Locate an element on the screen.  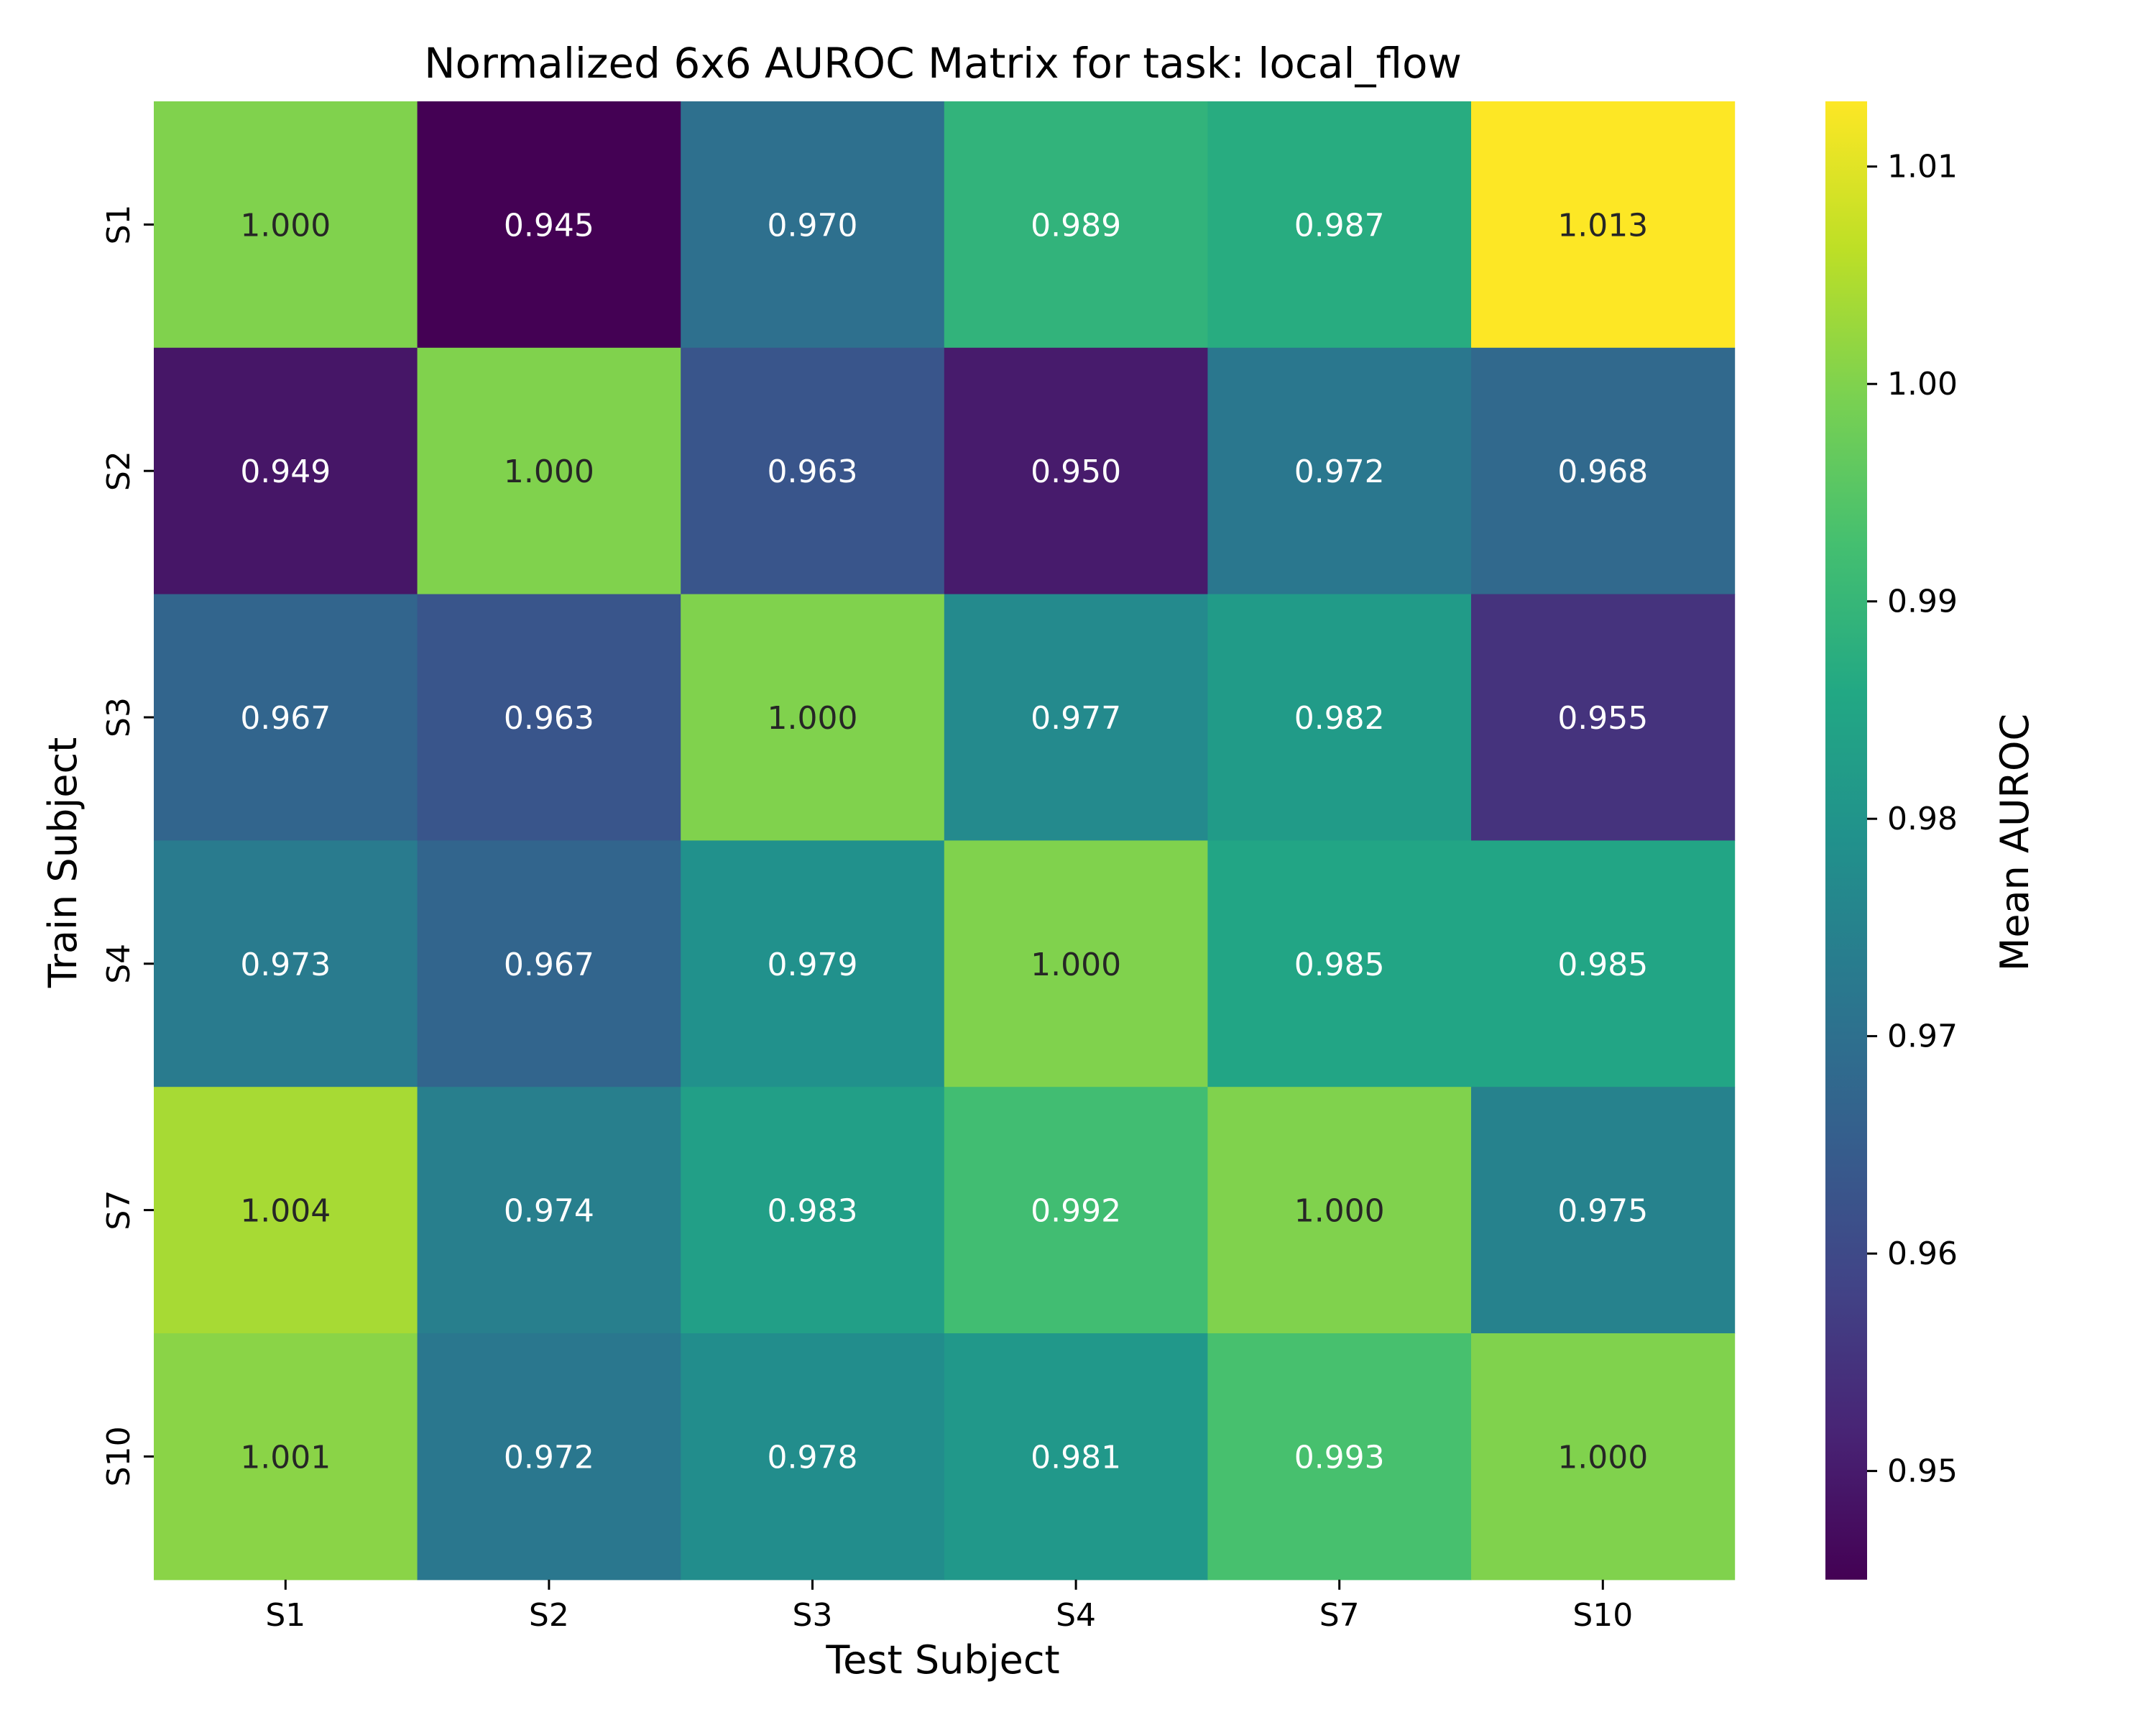
cell-value-label: 0.970 is located at coordinates (813, 225).